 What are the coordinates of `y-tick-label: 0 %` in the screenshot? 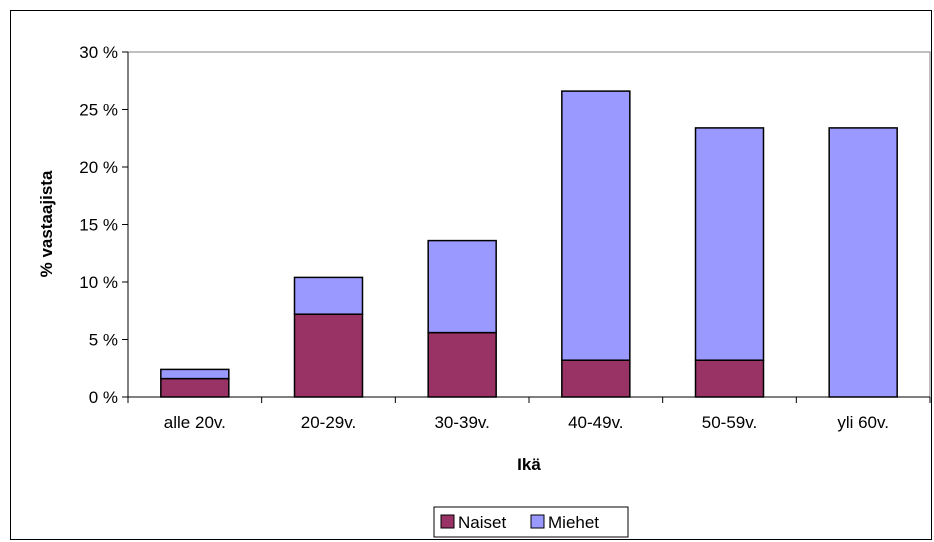 It's located at (103, 397).